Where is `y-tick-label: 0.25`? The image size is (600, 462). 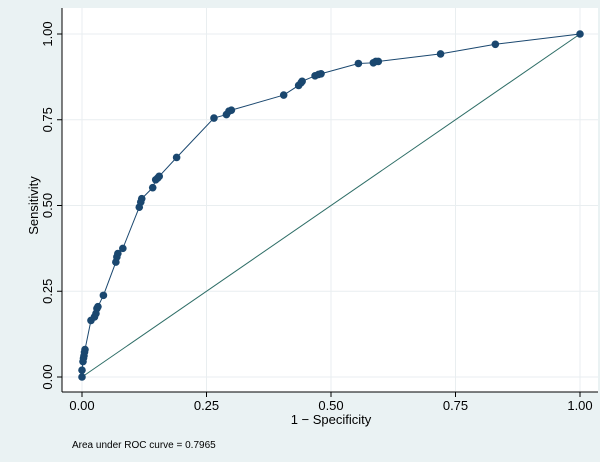 y-tick-label: 0.25 is located at coordinates (47, 291).